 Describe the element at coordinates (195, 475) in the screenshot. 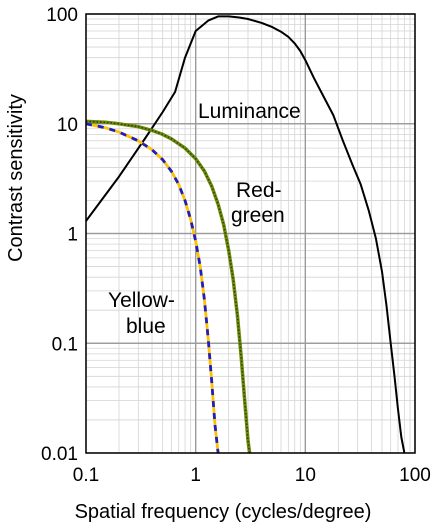

I see `x-tick-label: 1` at that location.